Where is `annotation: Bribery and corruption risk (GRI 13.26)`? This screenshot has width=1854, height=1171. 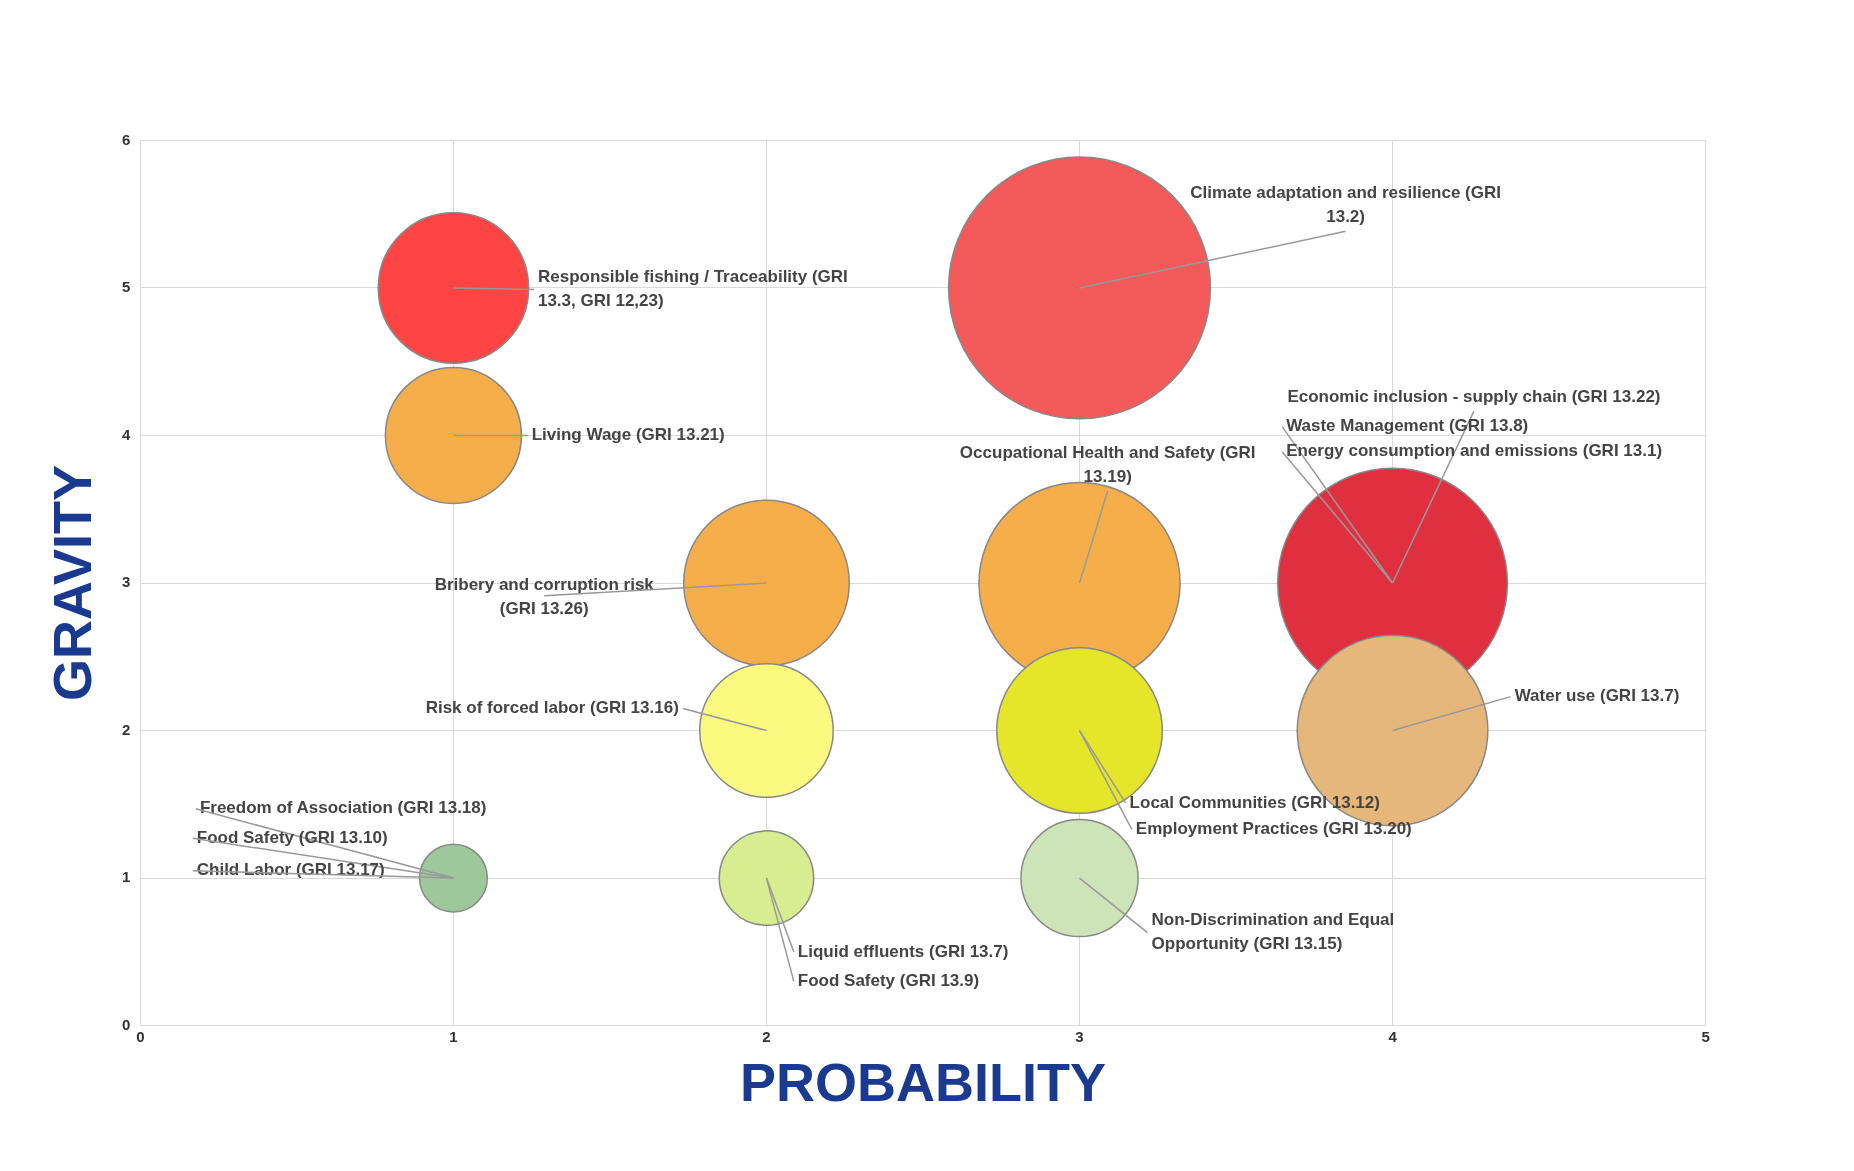 annotation: Bribery and corruption risk (GRI 13.26) is located at coordinates (544, 597).